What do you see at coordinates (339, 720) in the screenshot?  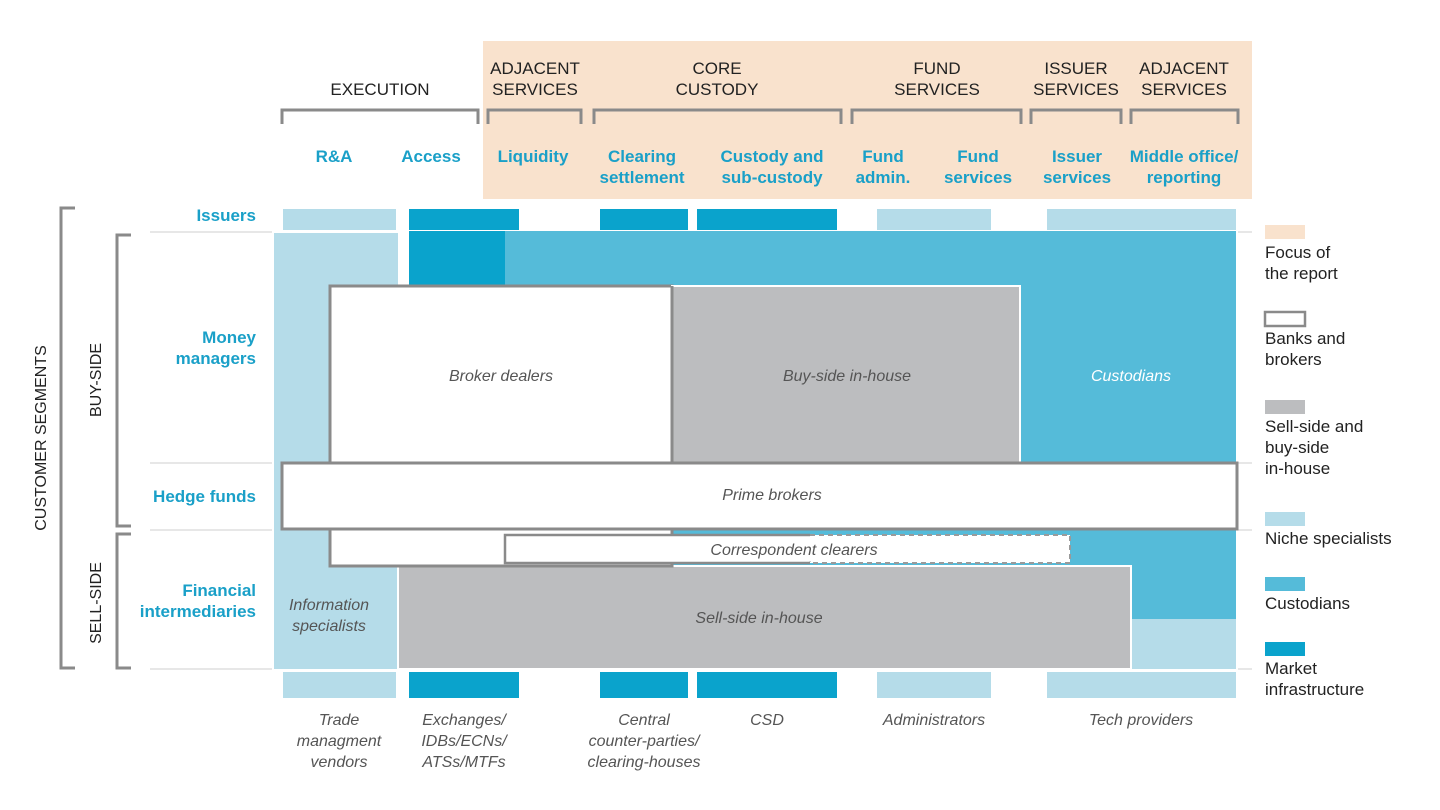 I see `text-line: Trade` at bounding box center [339, 720].